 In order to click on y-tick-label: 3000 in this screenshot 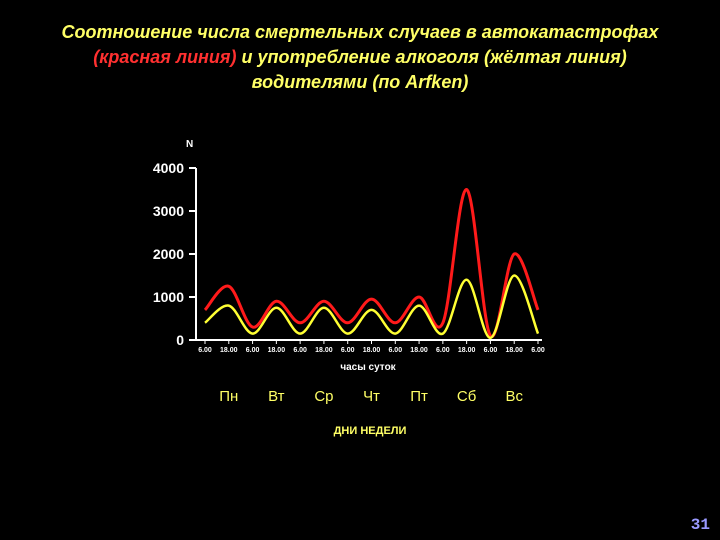, I will do `click(168, 211)`.